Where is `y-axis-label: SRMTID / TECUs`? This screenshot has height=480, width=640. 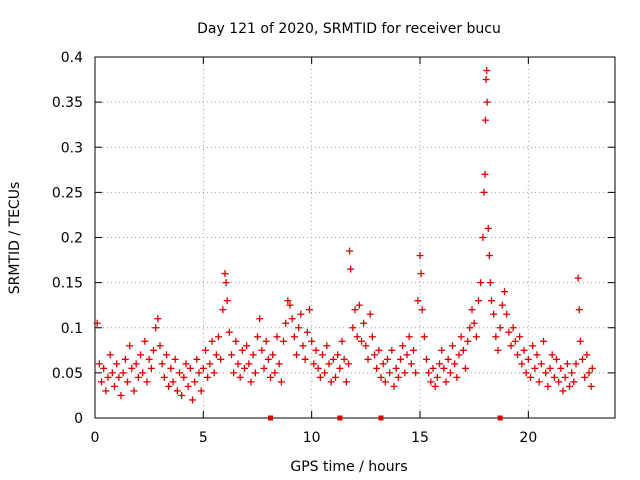 y-axis-label: SRMTID / TECUs is located at coordinates (15, 238).